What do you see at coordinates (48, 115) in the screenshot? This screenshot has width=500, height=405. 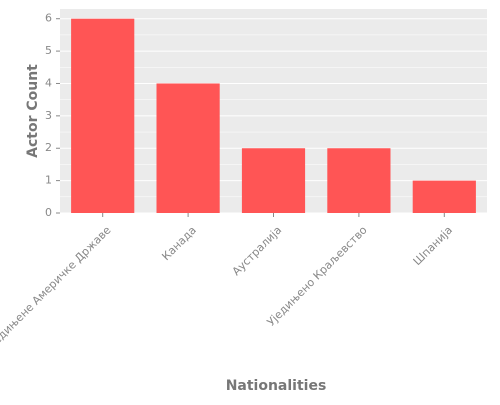 I see `y-tick-label: 3` at bounding box center [48, 115].